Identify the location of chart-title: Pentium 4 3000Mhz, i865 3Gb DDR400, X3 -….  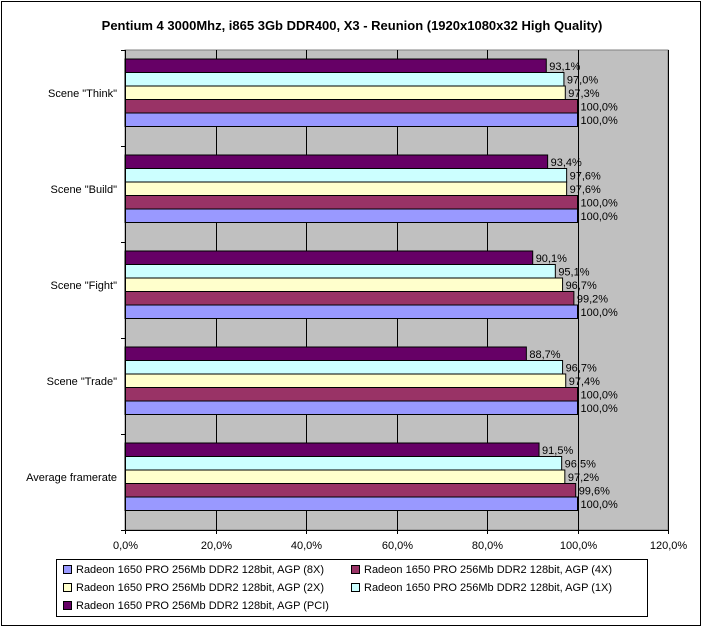
(352, 25).